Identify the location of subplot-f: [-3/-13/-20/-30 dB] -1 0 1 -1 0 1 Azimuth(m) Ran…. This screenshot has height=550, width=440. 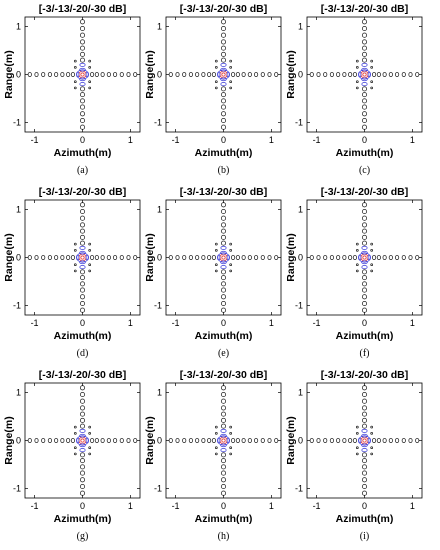
(354, 272).